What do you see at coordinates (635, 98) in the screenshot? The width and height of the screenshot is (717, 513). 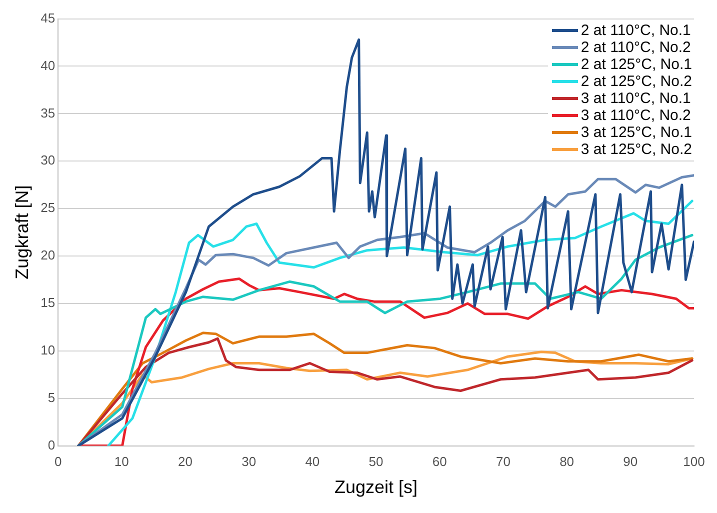 I see `legend-label: 3 at 110°C, No.1` at bounding box center [635, 98].